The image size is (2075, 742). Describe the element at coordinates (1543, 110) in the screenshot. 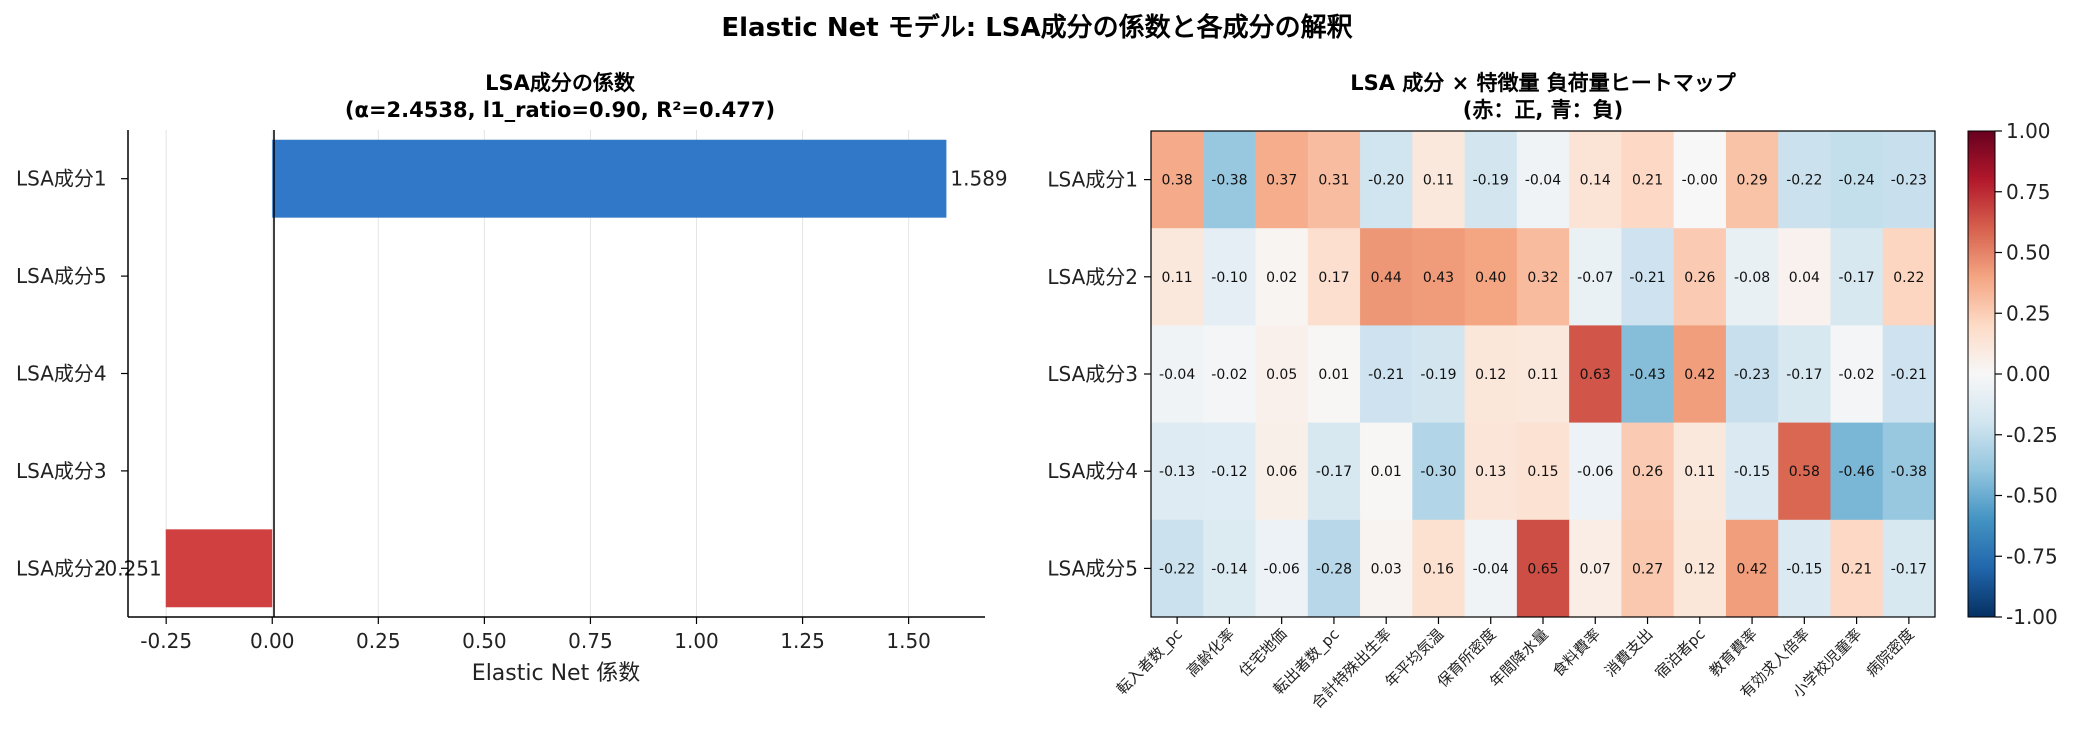

I see `heatmap-subtitle: (赤：正, 青：負)` at that location.